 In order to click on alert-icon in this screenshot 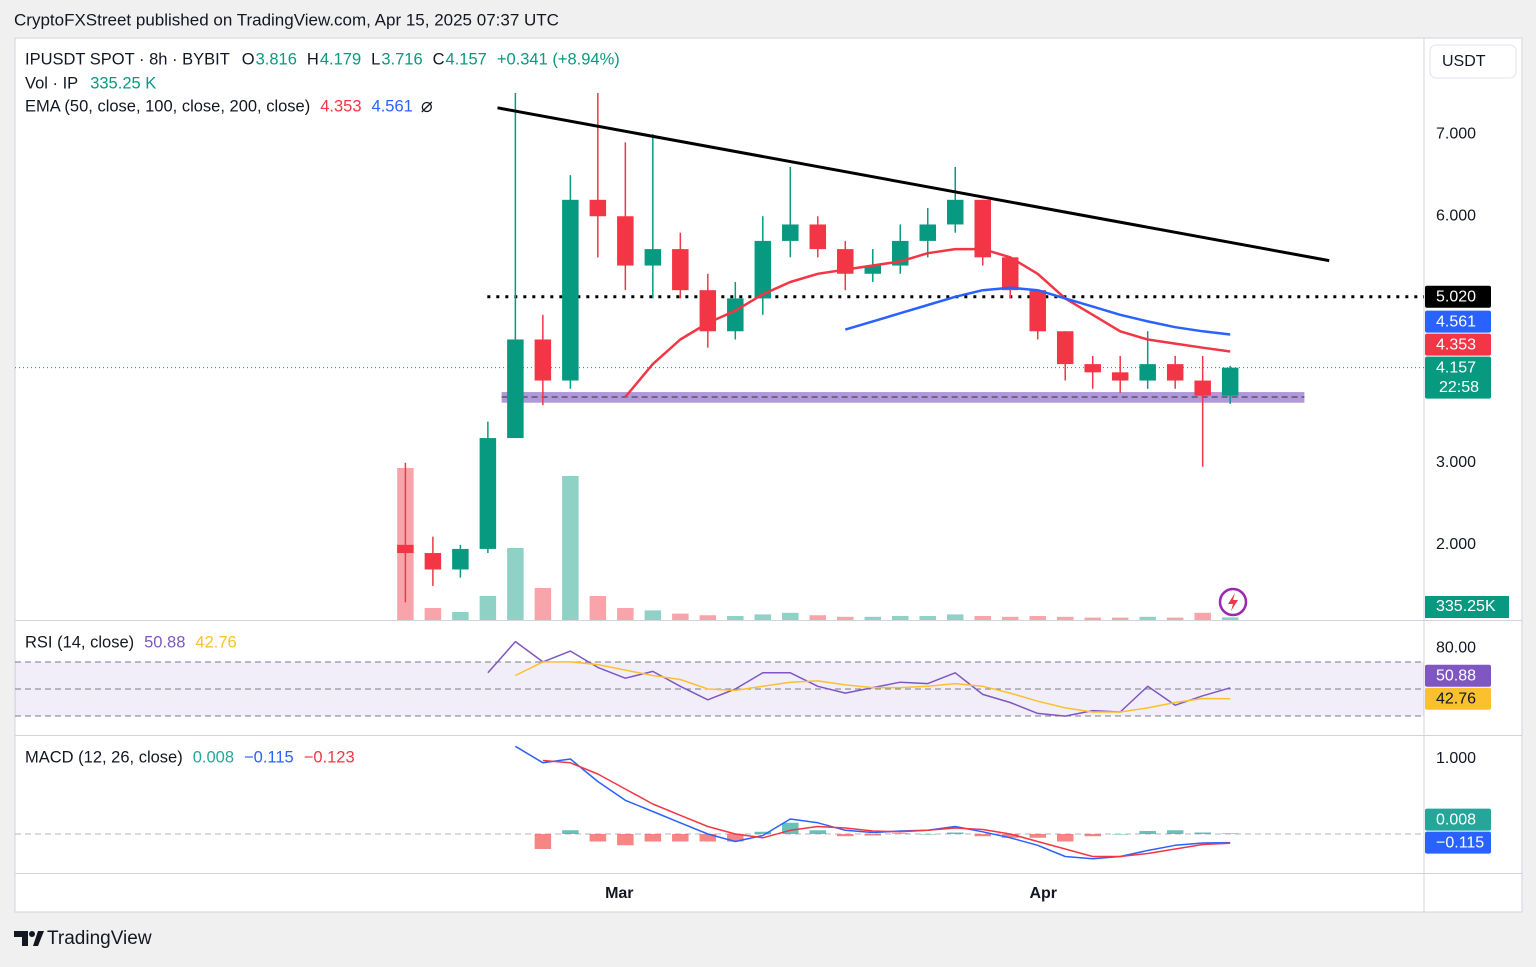, I will do `click(1233, 602)`.